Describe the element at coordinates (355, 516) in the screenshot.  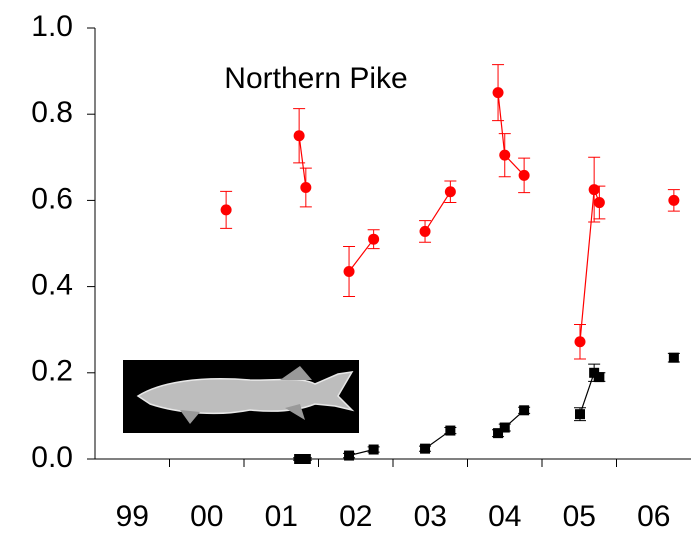
I see `x-tick-label: 02` at that location.